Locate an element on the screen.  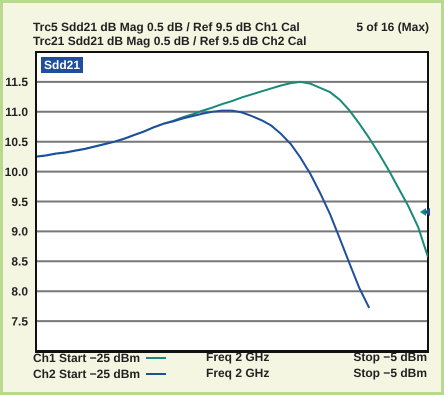
legend-label: Ch1 Start −25 dBm is located at coordinates (86, 358).